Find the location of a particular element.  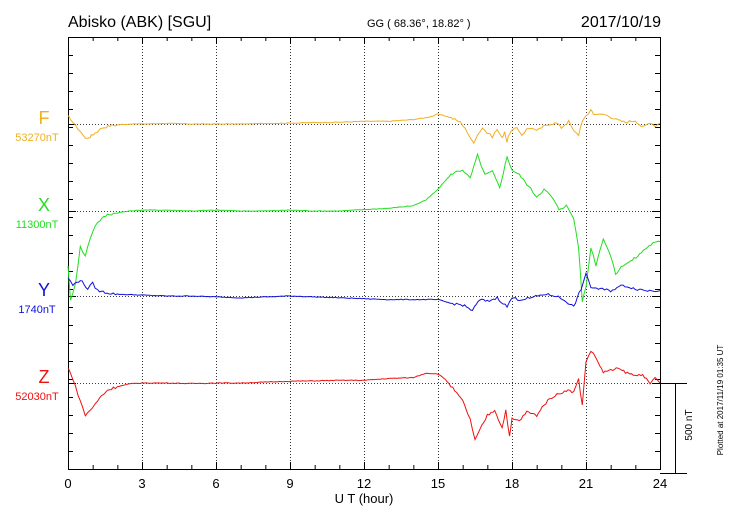

series-labels: F 53270nT X 11300nT Y 1740nT Z 52030nT is located at coordinates (37, 255).